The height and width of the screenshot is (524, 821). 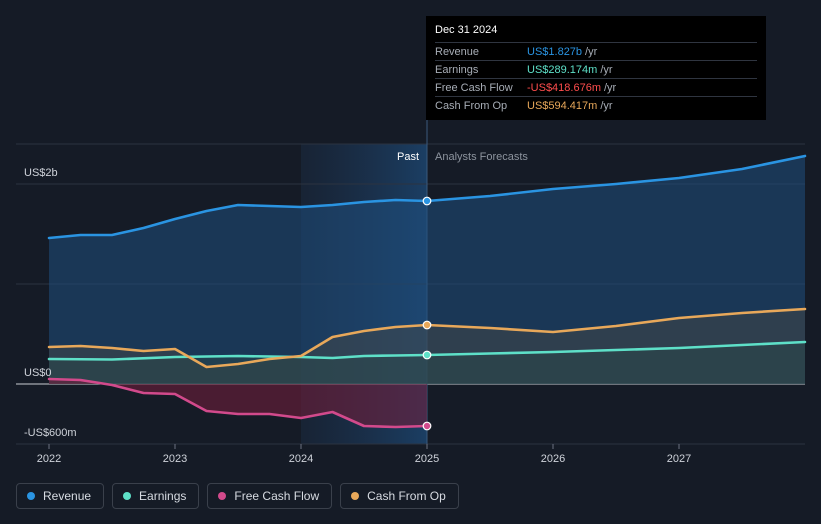 I want to click on series-line-earnings, so click(x=427, y=350).